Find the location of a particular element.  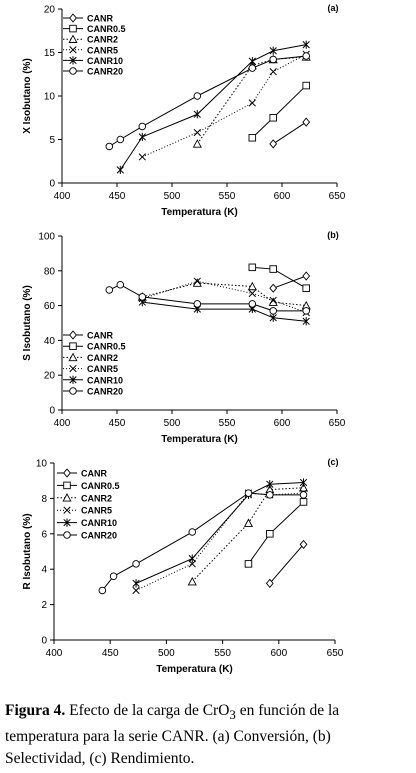

y-axis-title: R Isobutano (%) is located at coordinates (27, 551).